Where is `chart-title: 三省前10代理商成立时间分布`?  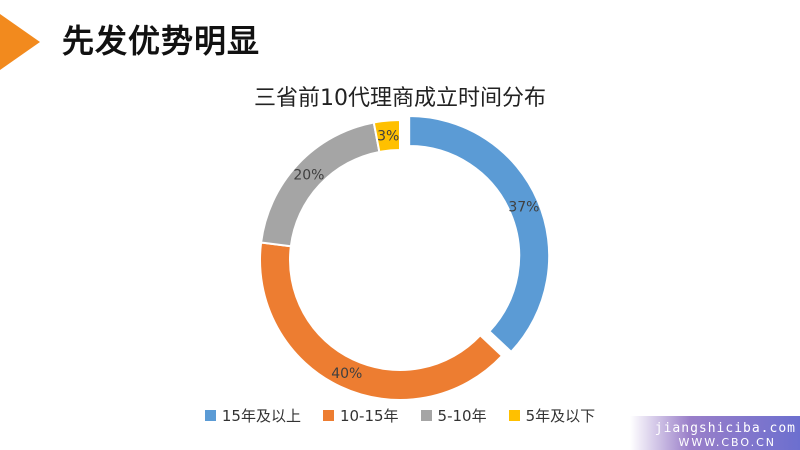 chart-title: 三省前10代理商成立时间分布 is located at coordinates (400, 98).